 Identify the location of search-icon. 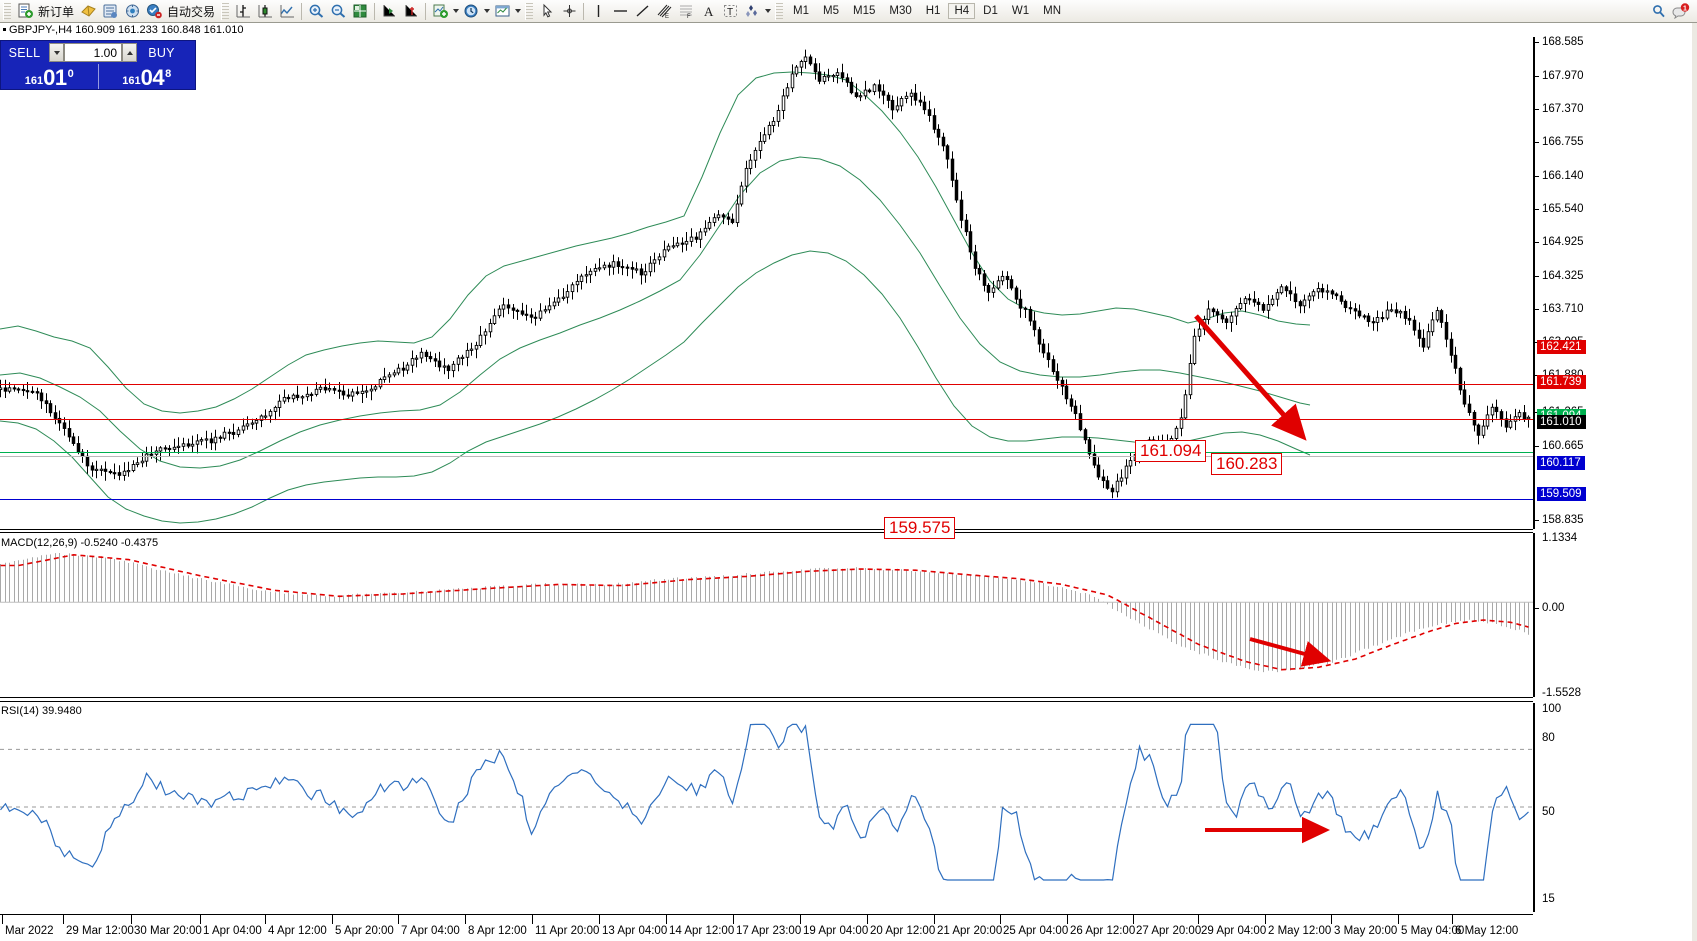
(1658, 11).